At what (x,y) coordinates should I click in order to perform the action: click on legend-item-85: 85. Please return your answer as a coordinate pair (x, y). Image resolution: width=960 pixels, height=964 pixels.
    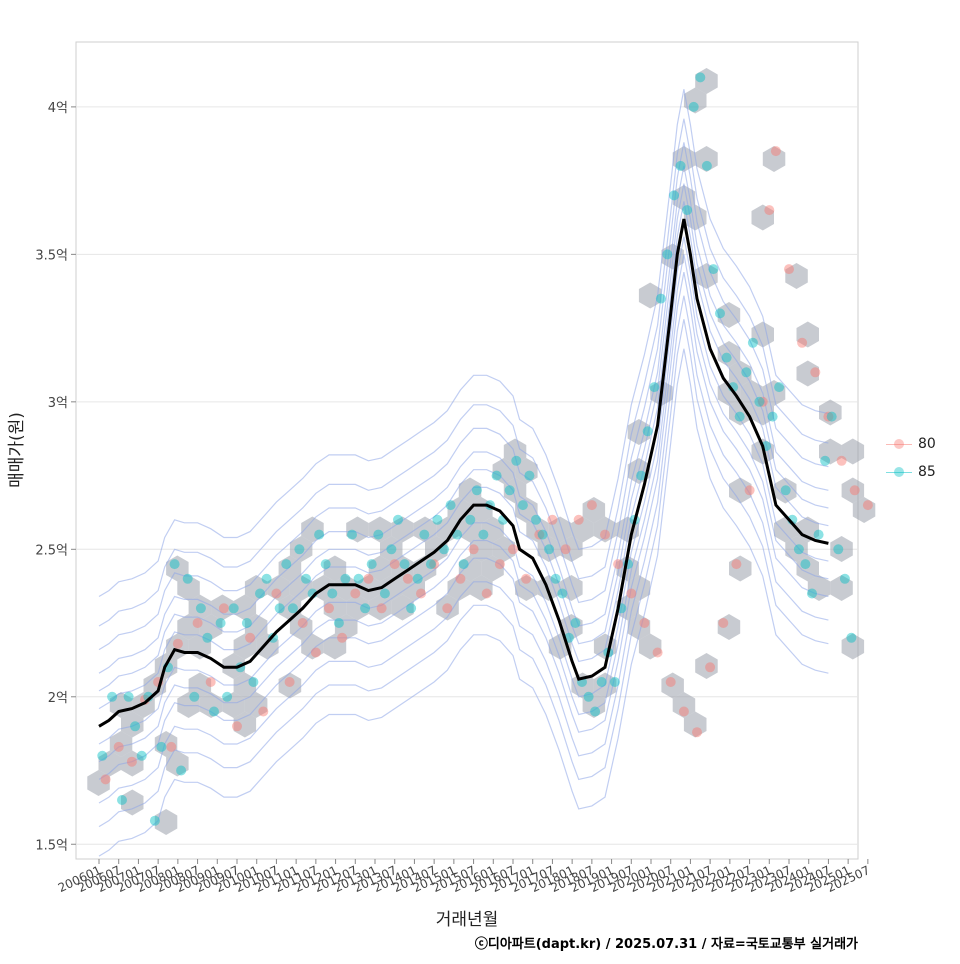
    Looking at the image, I should click on (910, 472).